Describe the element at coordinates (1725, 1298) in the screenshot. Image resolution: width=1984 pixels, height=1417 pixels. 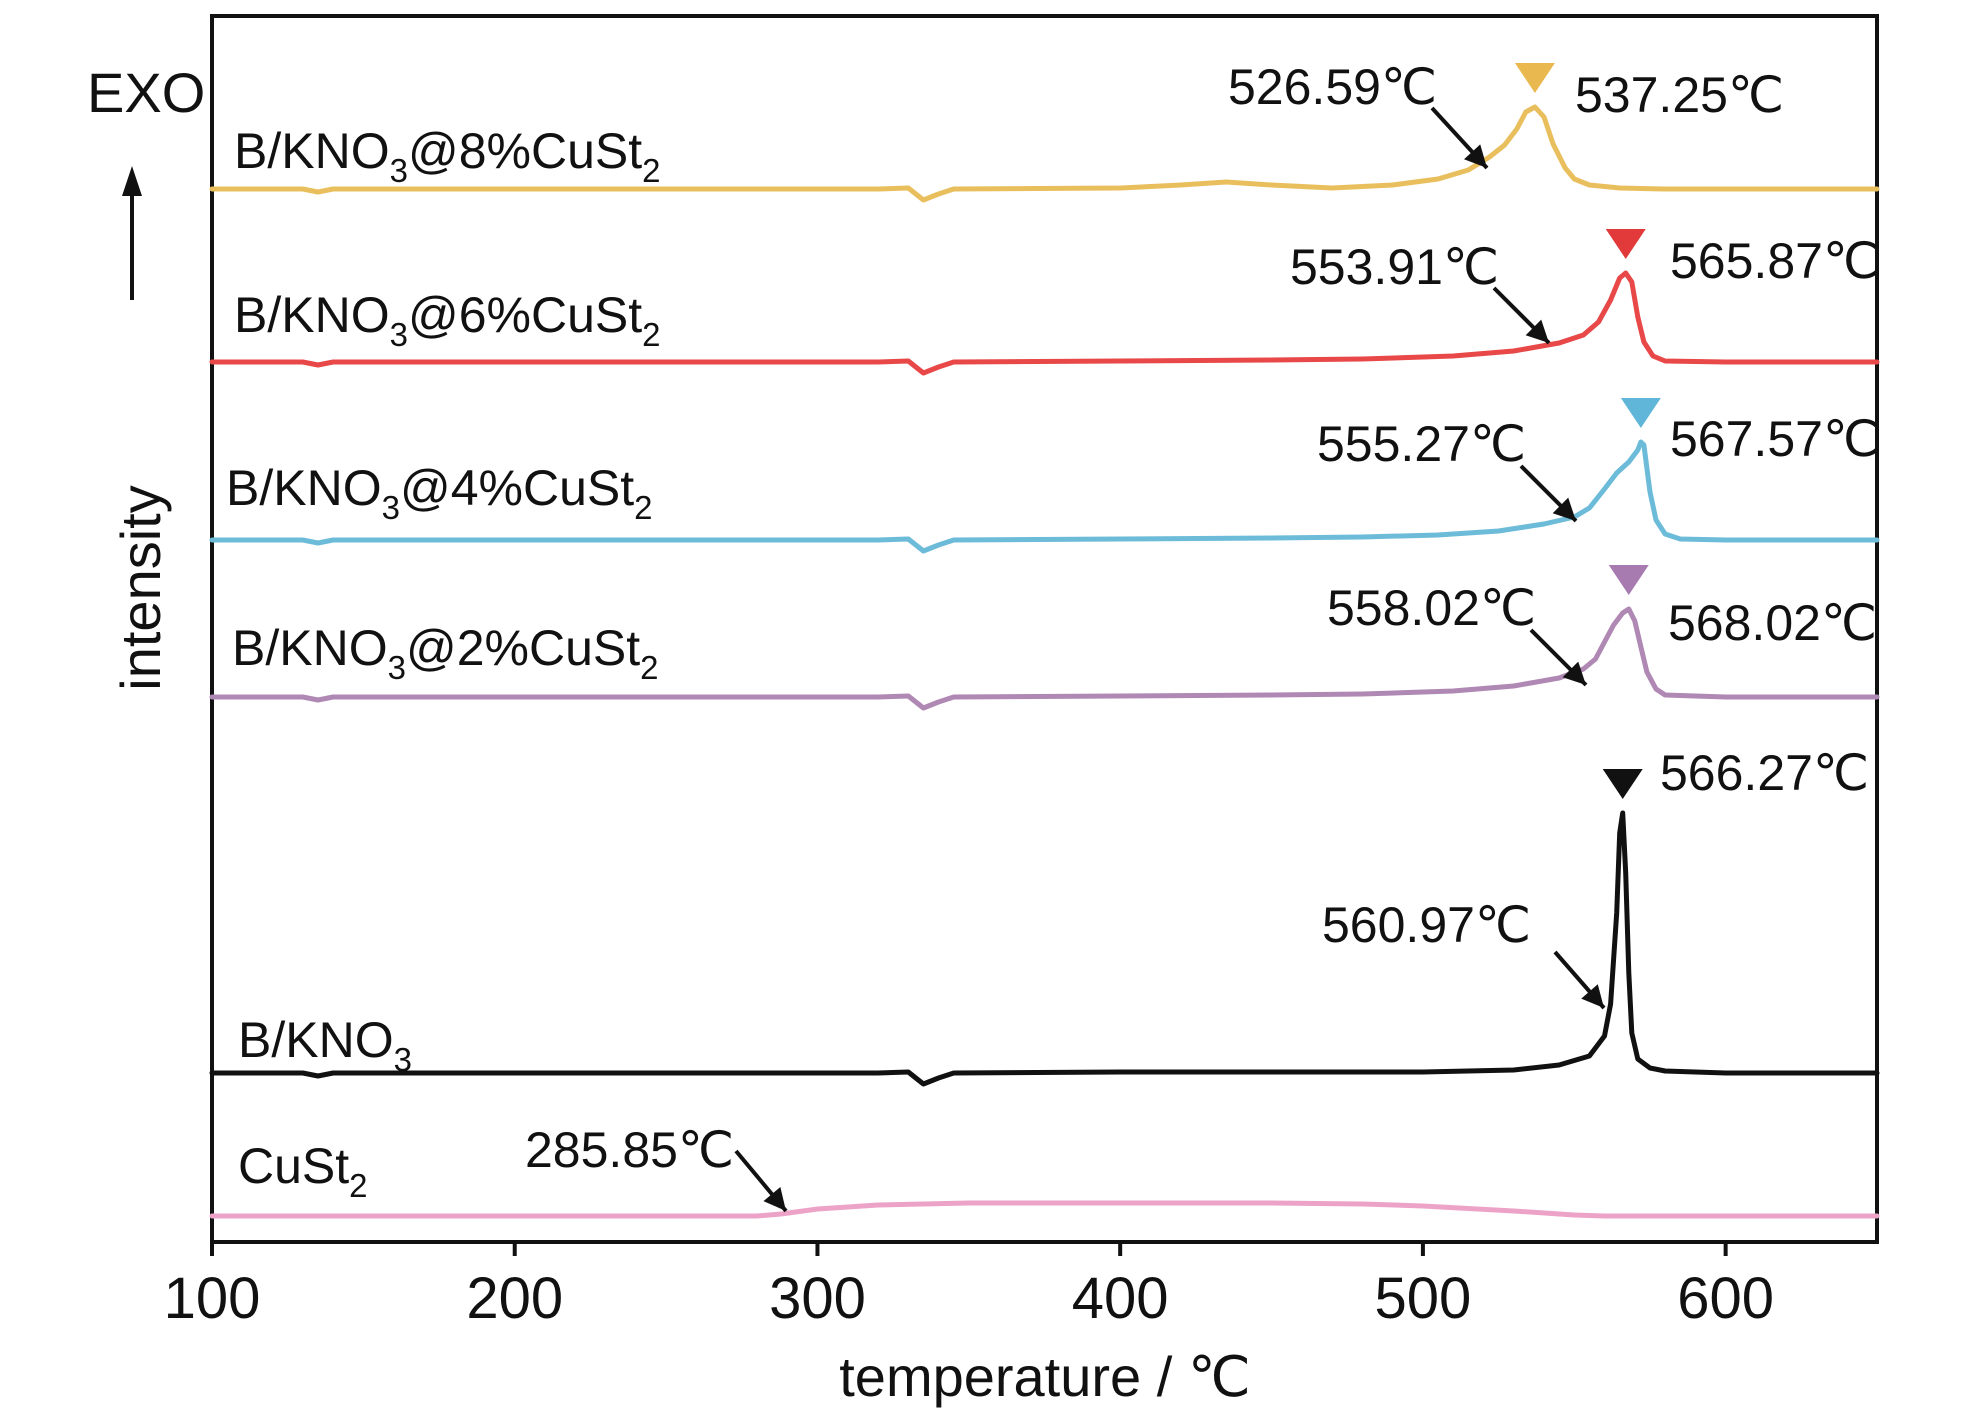
I see `x-tick-label: 600` at that location.